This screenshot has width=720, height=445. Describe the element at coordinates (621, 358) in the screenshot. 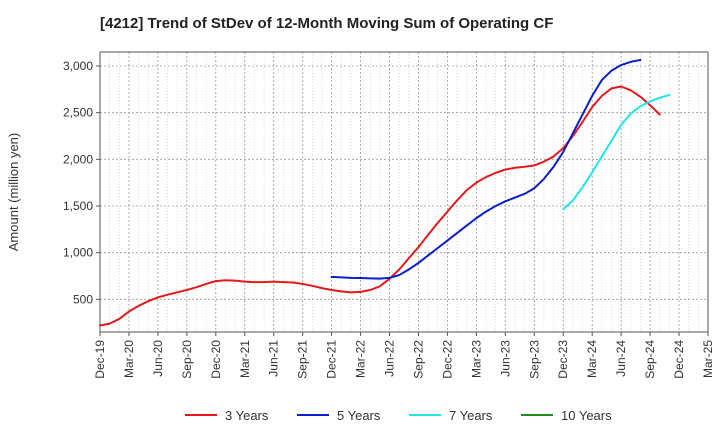

I see `x-tick-label: Jun-24` at that location.